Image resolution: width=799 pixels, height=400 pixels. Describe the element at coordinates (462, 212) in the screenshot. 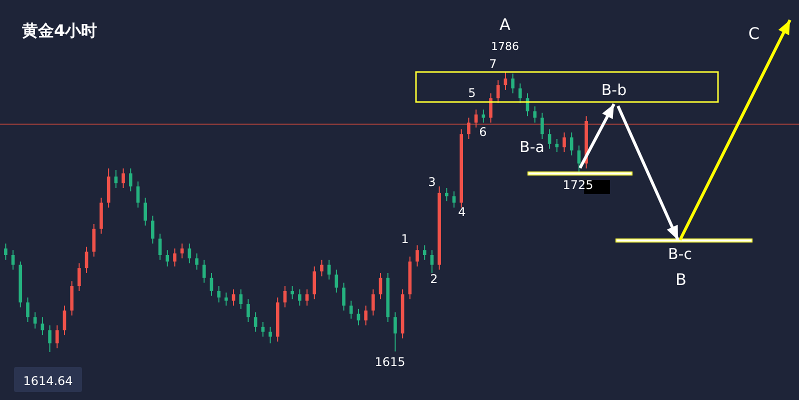

I see `annotation: 4` at that location.